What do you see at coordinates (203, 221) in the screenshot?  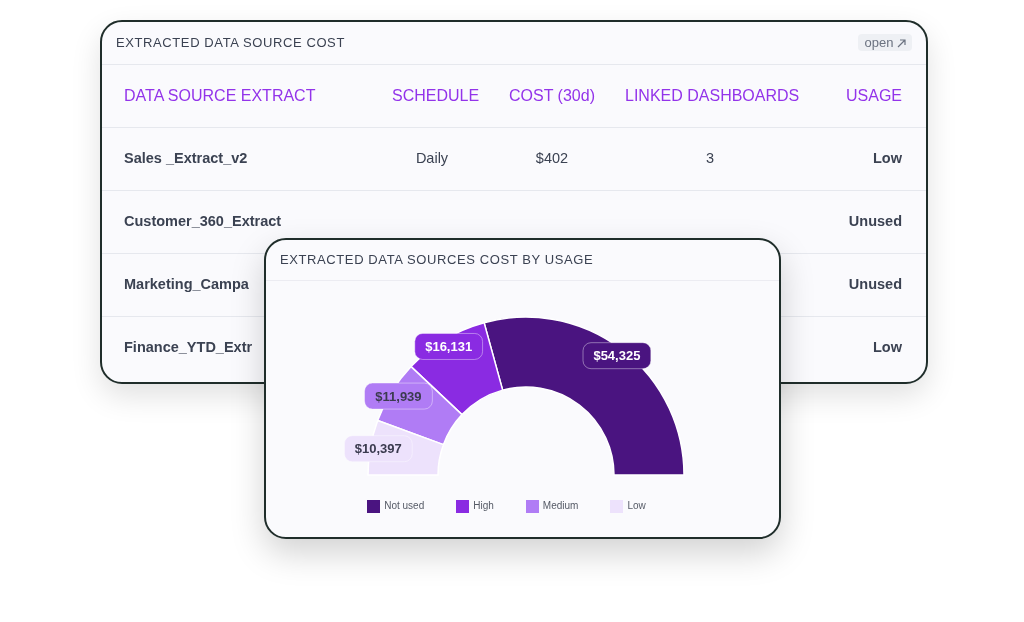 I see `text: Customer_360_Extract` at bounding box center [203, 221].